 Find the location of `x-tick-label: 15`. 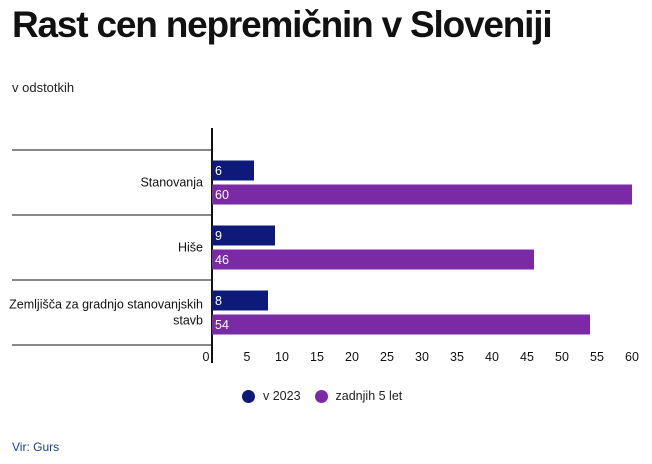

x-tick-label: 15 is located at coordinates (317, 357).